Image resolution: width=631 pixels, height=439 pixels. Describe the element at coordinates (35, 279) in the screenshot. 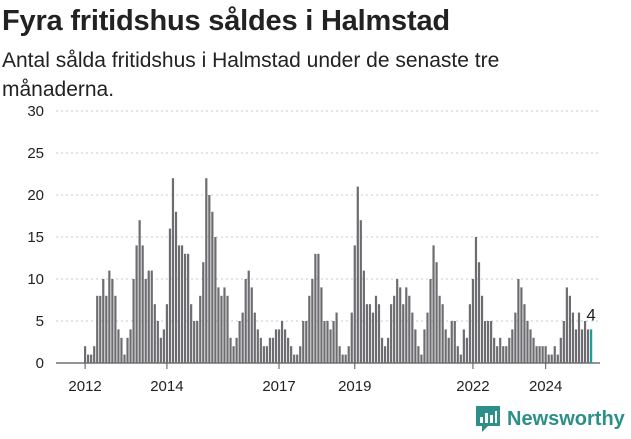

I see `y-tick-label: 10` at that location.